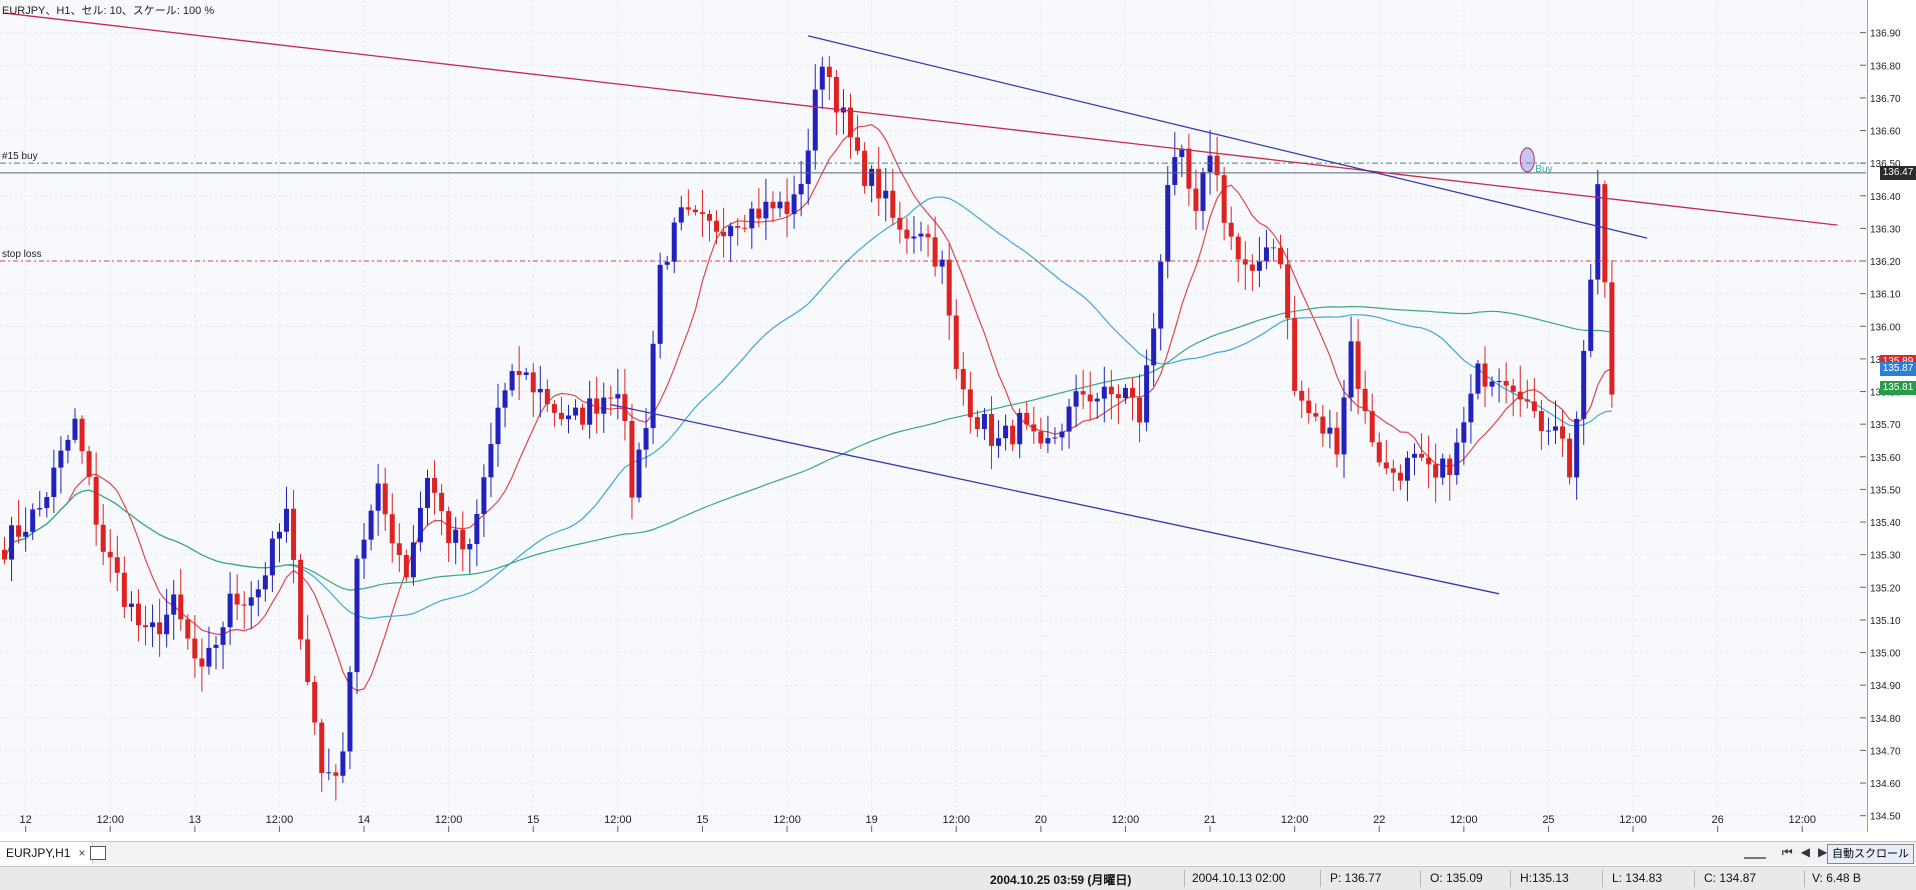  Describe the element at coordinates (1061, 880) in the screenshot. I see `status-date: 2004.10.25 03:59 (月曜日)` at that location.